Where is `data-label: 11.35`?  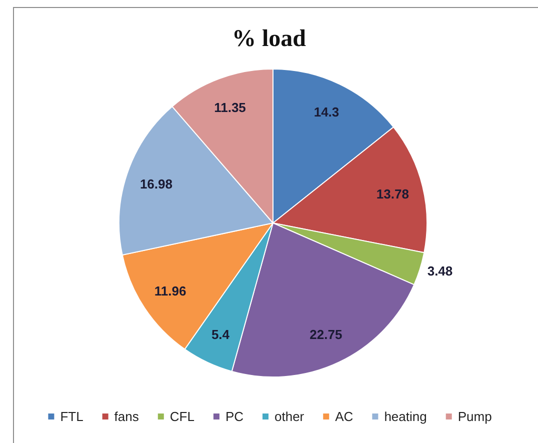
data-label: 11.35 is located at coordinates (230, 108).